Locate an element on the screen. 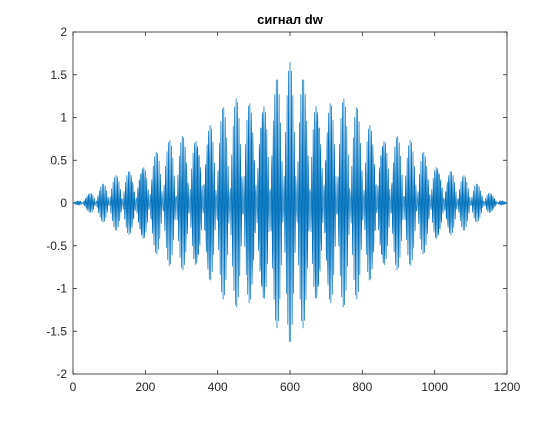  x-tick-label: 800 is located at coordinates (362, 387).